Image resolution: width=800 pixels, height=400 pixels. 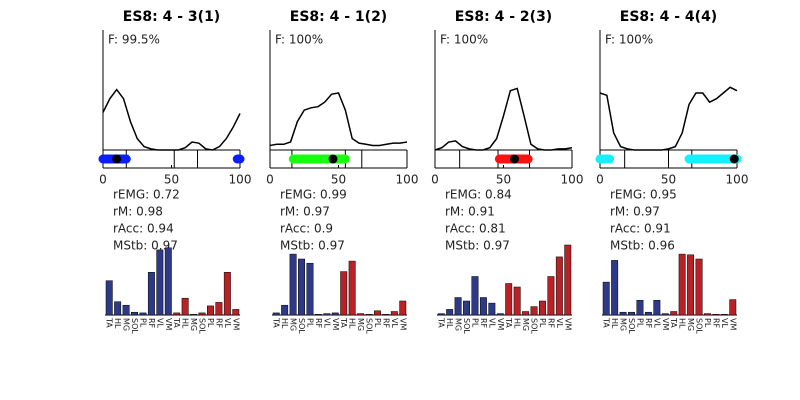 What do you see at coordinates (146, 195) in the screenshot?
I see `stat-text: rEMG: 0.72` at bounding box center [146, 195].